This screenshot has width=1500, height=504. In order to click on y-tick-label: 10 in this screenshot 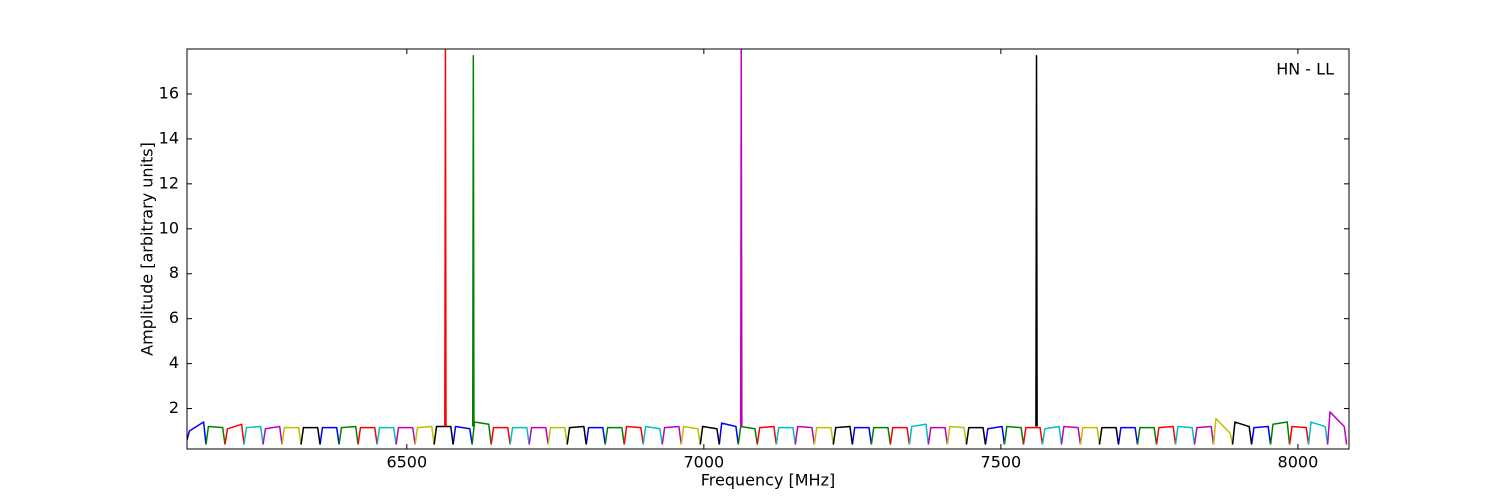, I will do `click(169, 227)`.